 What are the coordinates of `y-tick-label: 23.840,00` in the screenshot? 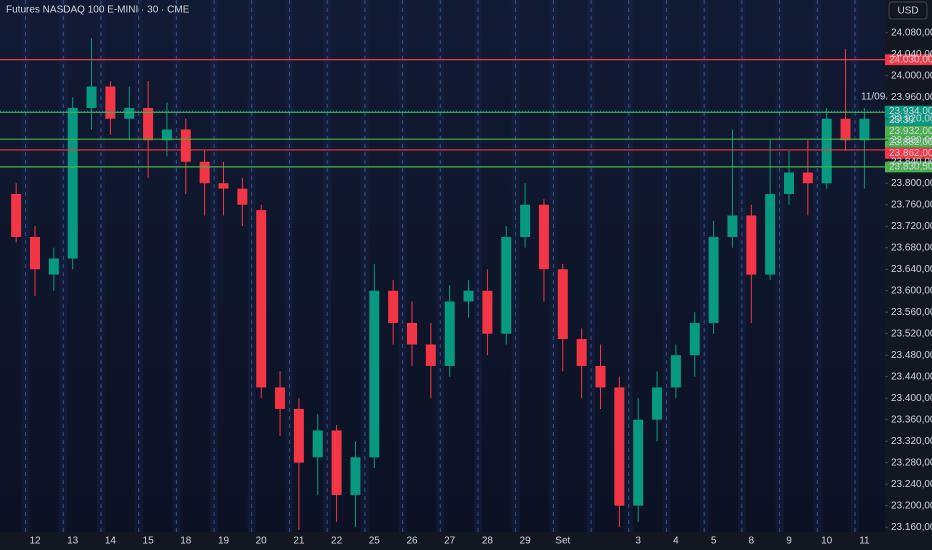 It's located at (911, 161).